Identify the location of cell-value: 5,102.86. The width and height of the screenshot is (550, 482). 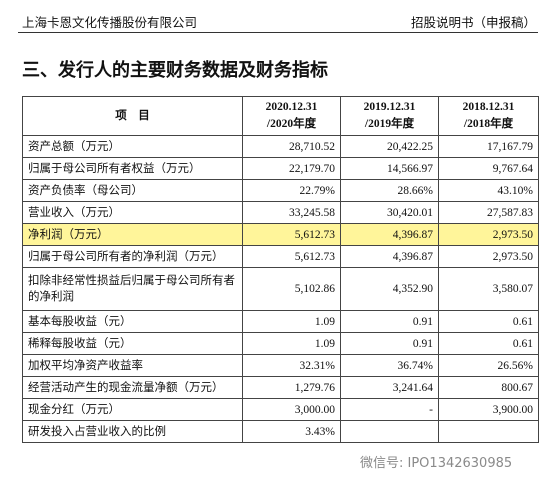
(291, 289).